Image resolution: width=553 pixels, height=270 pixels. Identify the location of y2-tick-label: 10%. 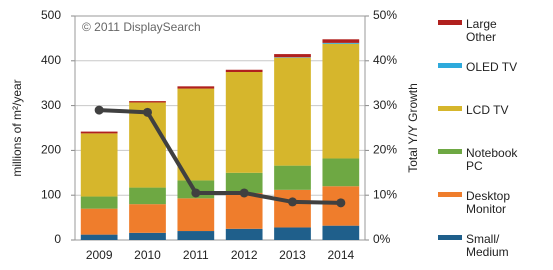
(385, 194).